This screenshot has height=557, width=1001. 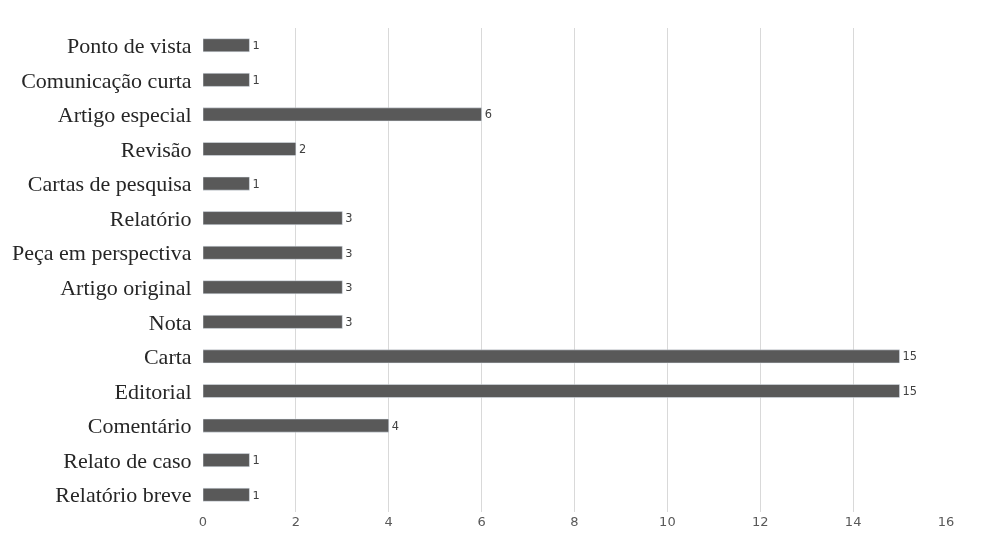 I want to click on y-tick-label: Carta, so click(x=167, y=357).